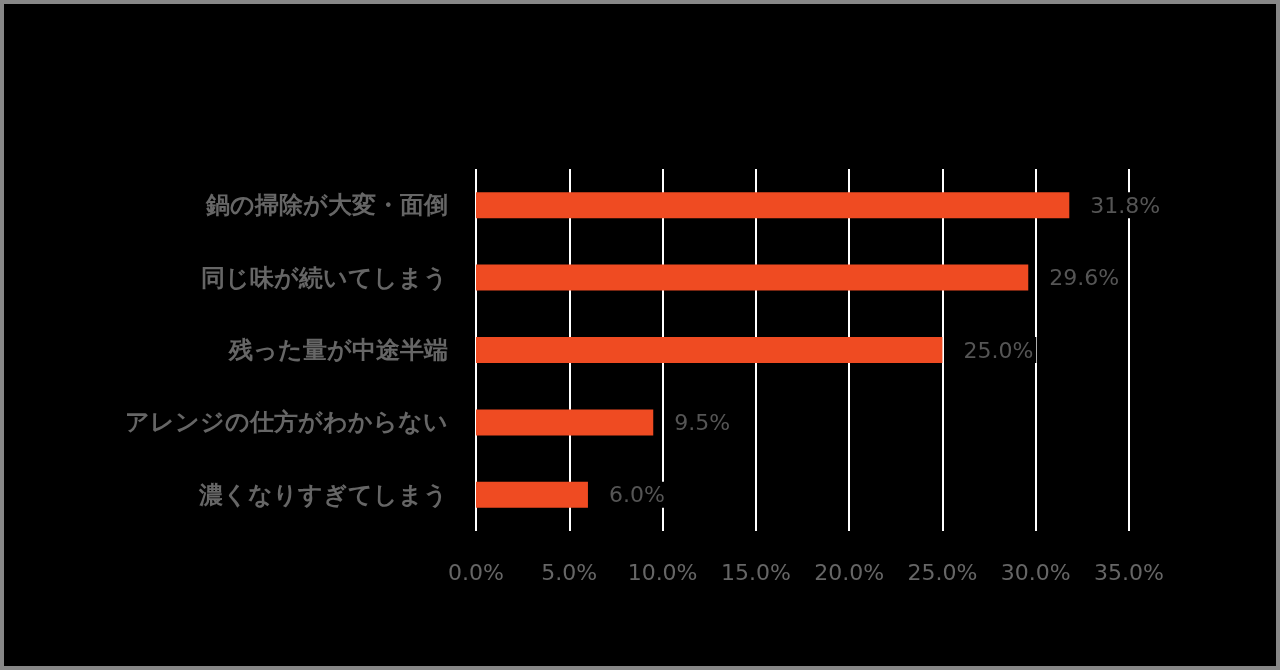 The image size is (1280, 670). What do you see at coordinates (636, 495) in the screenshot?
I see `data-label: 6.0%` at bounding box center [636, 495].